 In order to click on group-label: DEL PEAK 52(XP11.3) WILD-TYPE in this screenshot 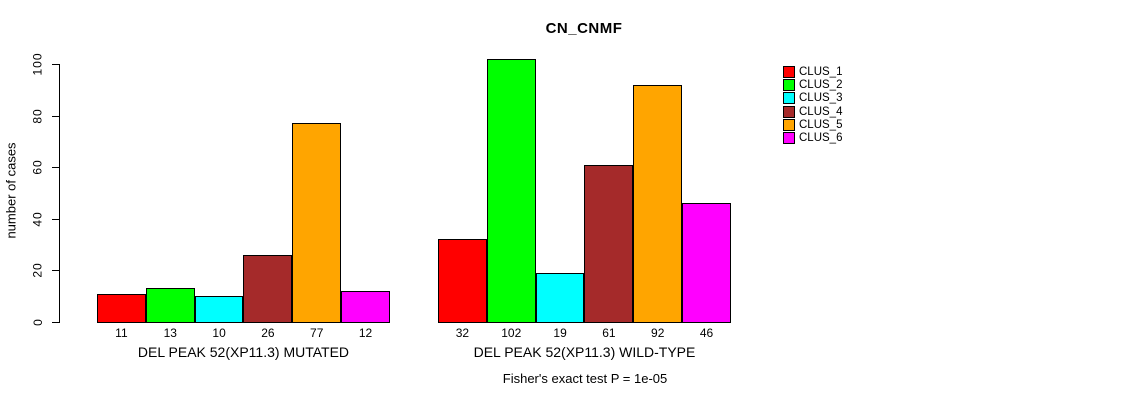, I will do `click(584, 352)`.